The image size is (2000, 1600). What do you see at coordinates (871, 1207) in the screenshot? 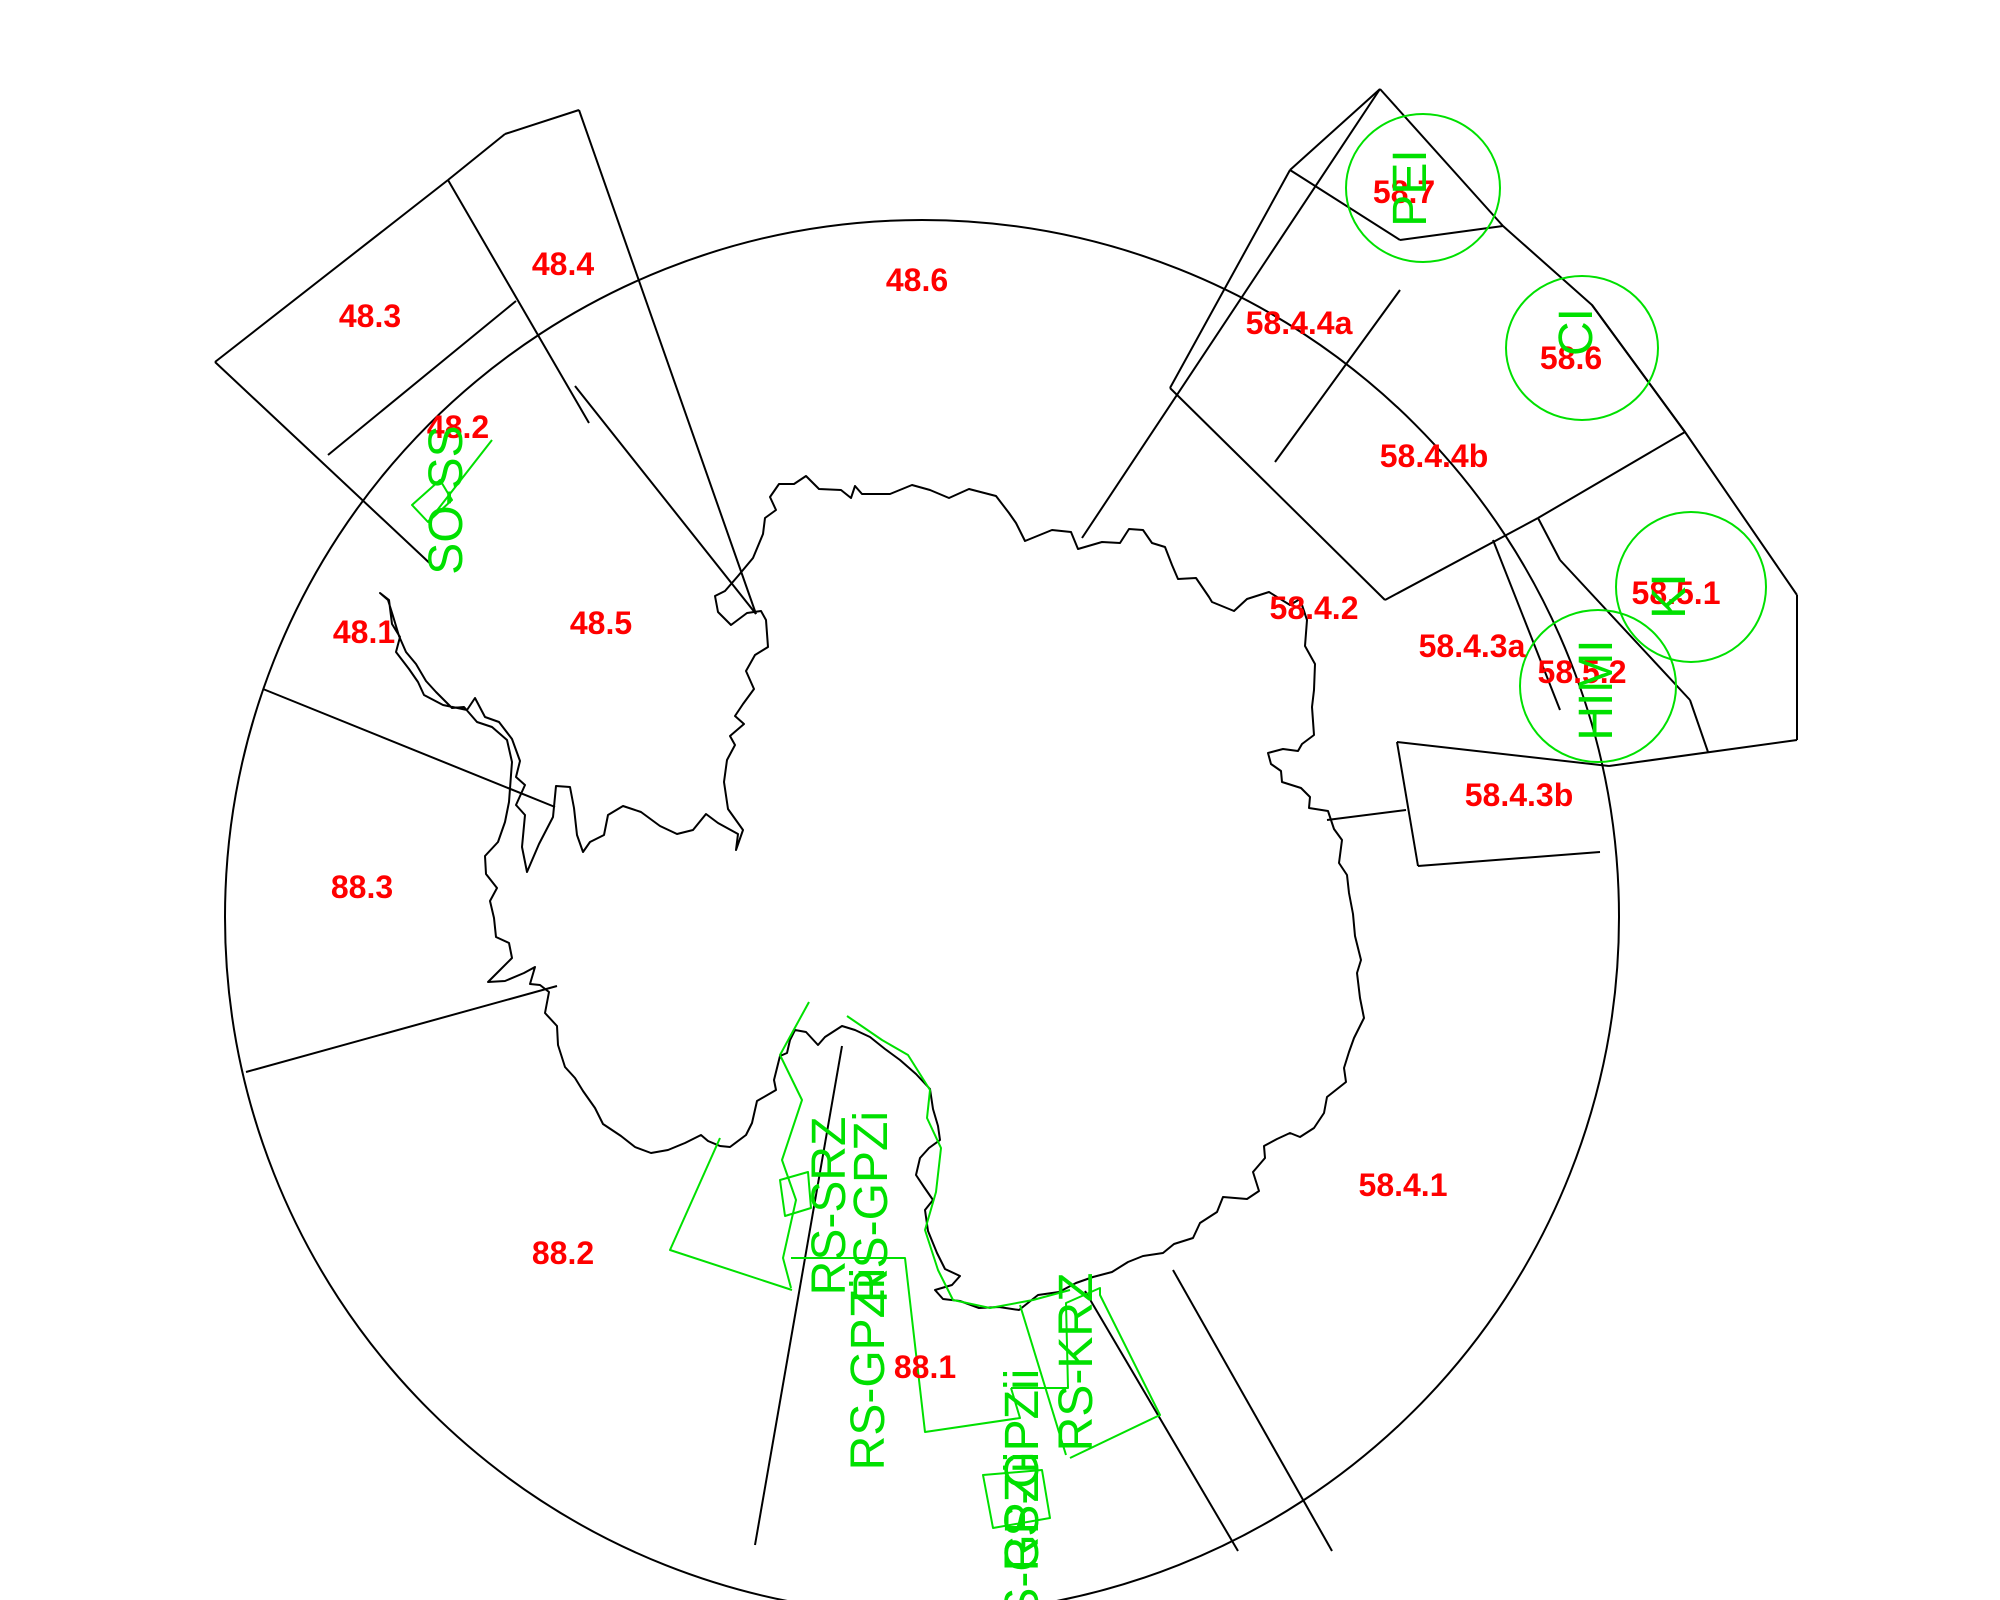
I see `region-label: RS-GPZi` at bounding box center [871, 1207].